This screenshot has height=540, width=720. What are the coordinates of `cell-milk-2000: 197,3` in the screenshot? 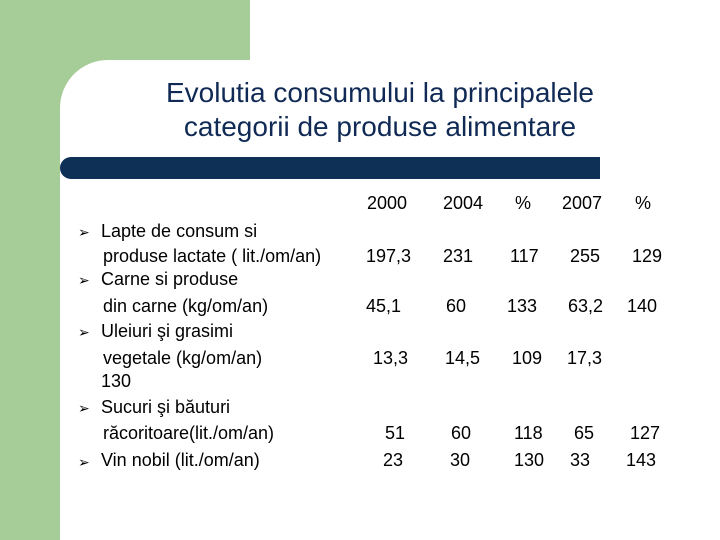 It's located at (389, 256).